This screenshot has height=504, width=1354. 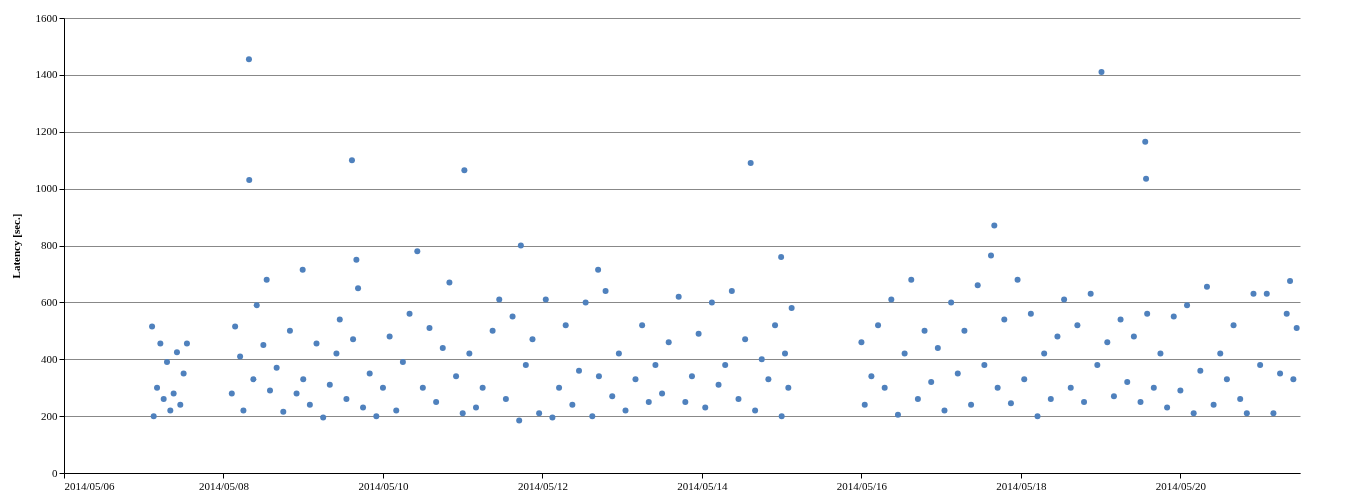 I want to click on y-tick-label: 1600, so click(x=46, y=17).